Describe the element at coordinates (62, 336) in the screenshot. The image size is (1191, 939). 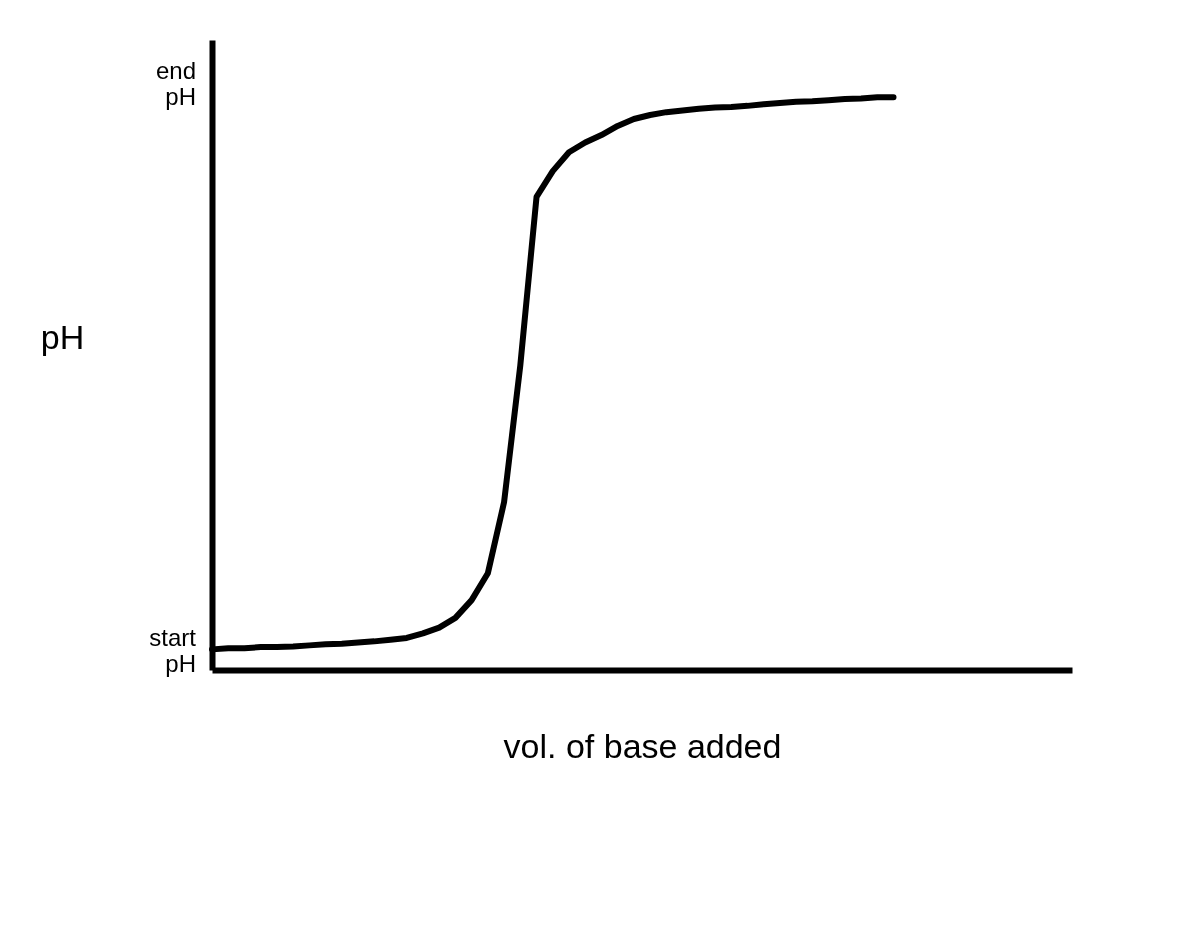
I see `y-axis-title: pH` at that location.